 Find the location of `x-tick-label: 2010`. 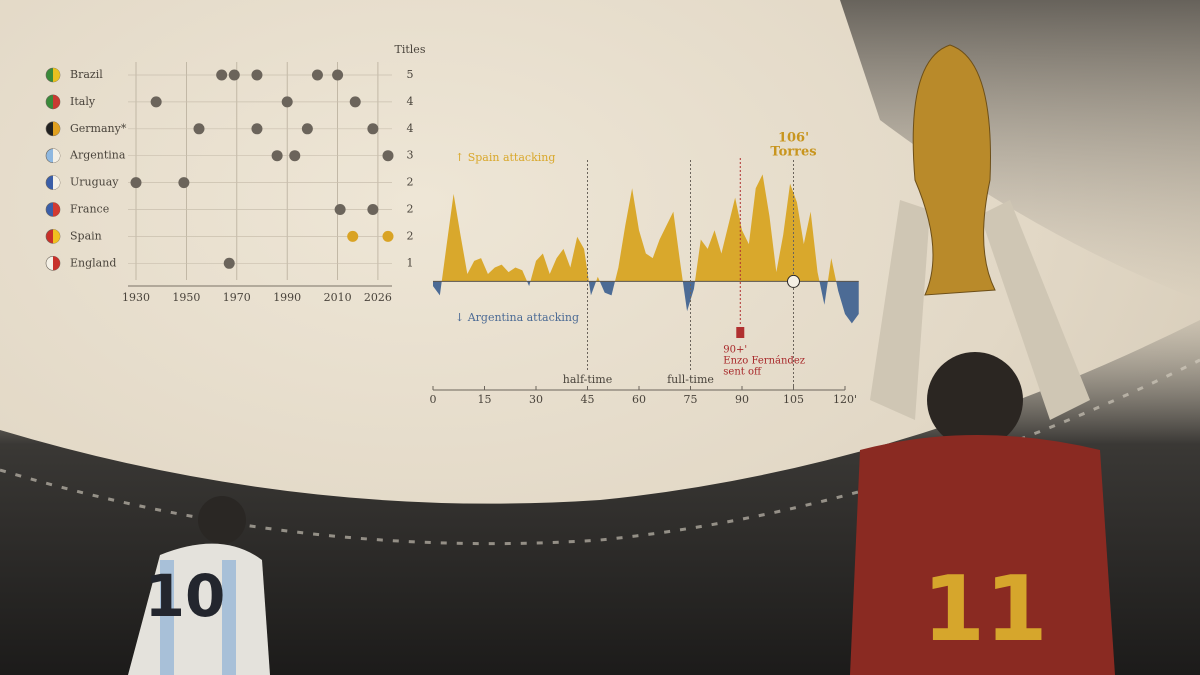

x-tick-label: 2010 is located at coordinates (338, 297).